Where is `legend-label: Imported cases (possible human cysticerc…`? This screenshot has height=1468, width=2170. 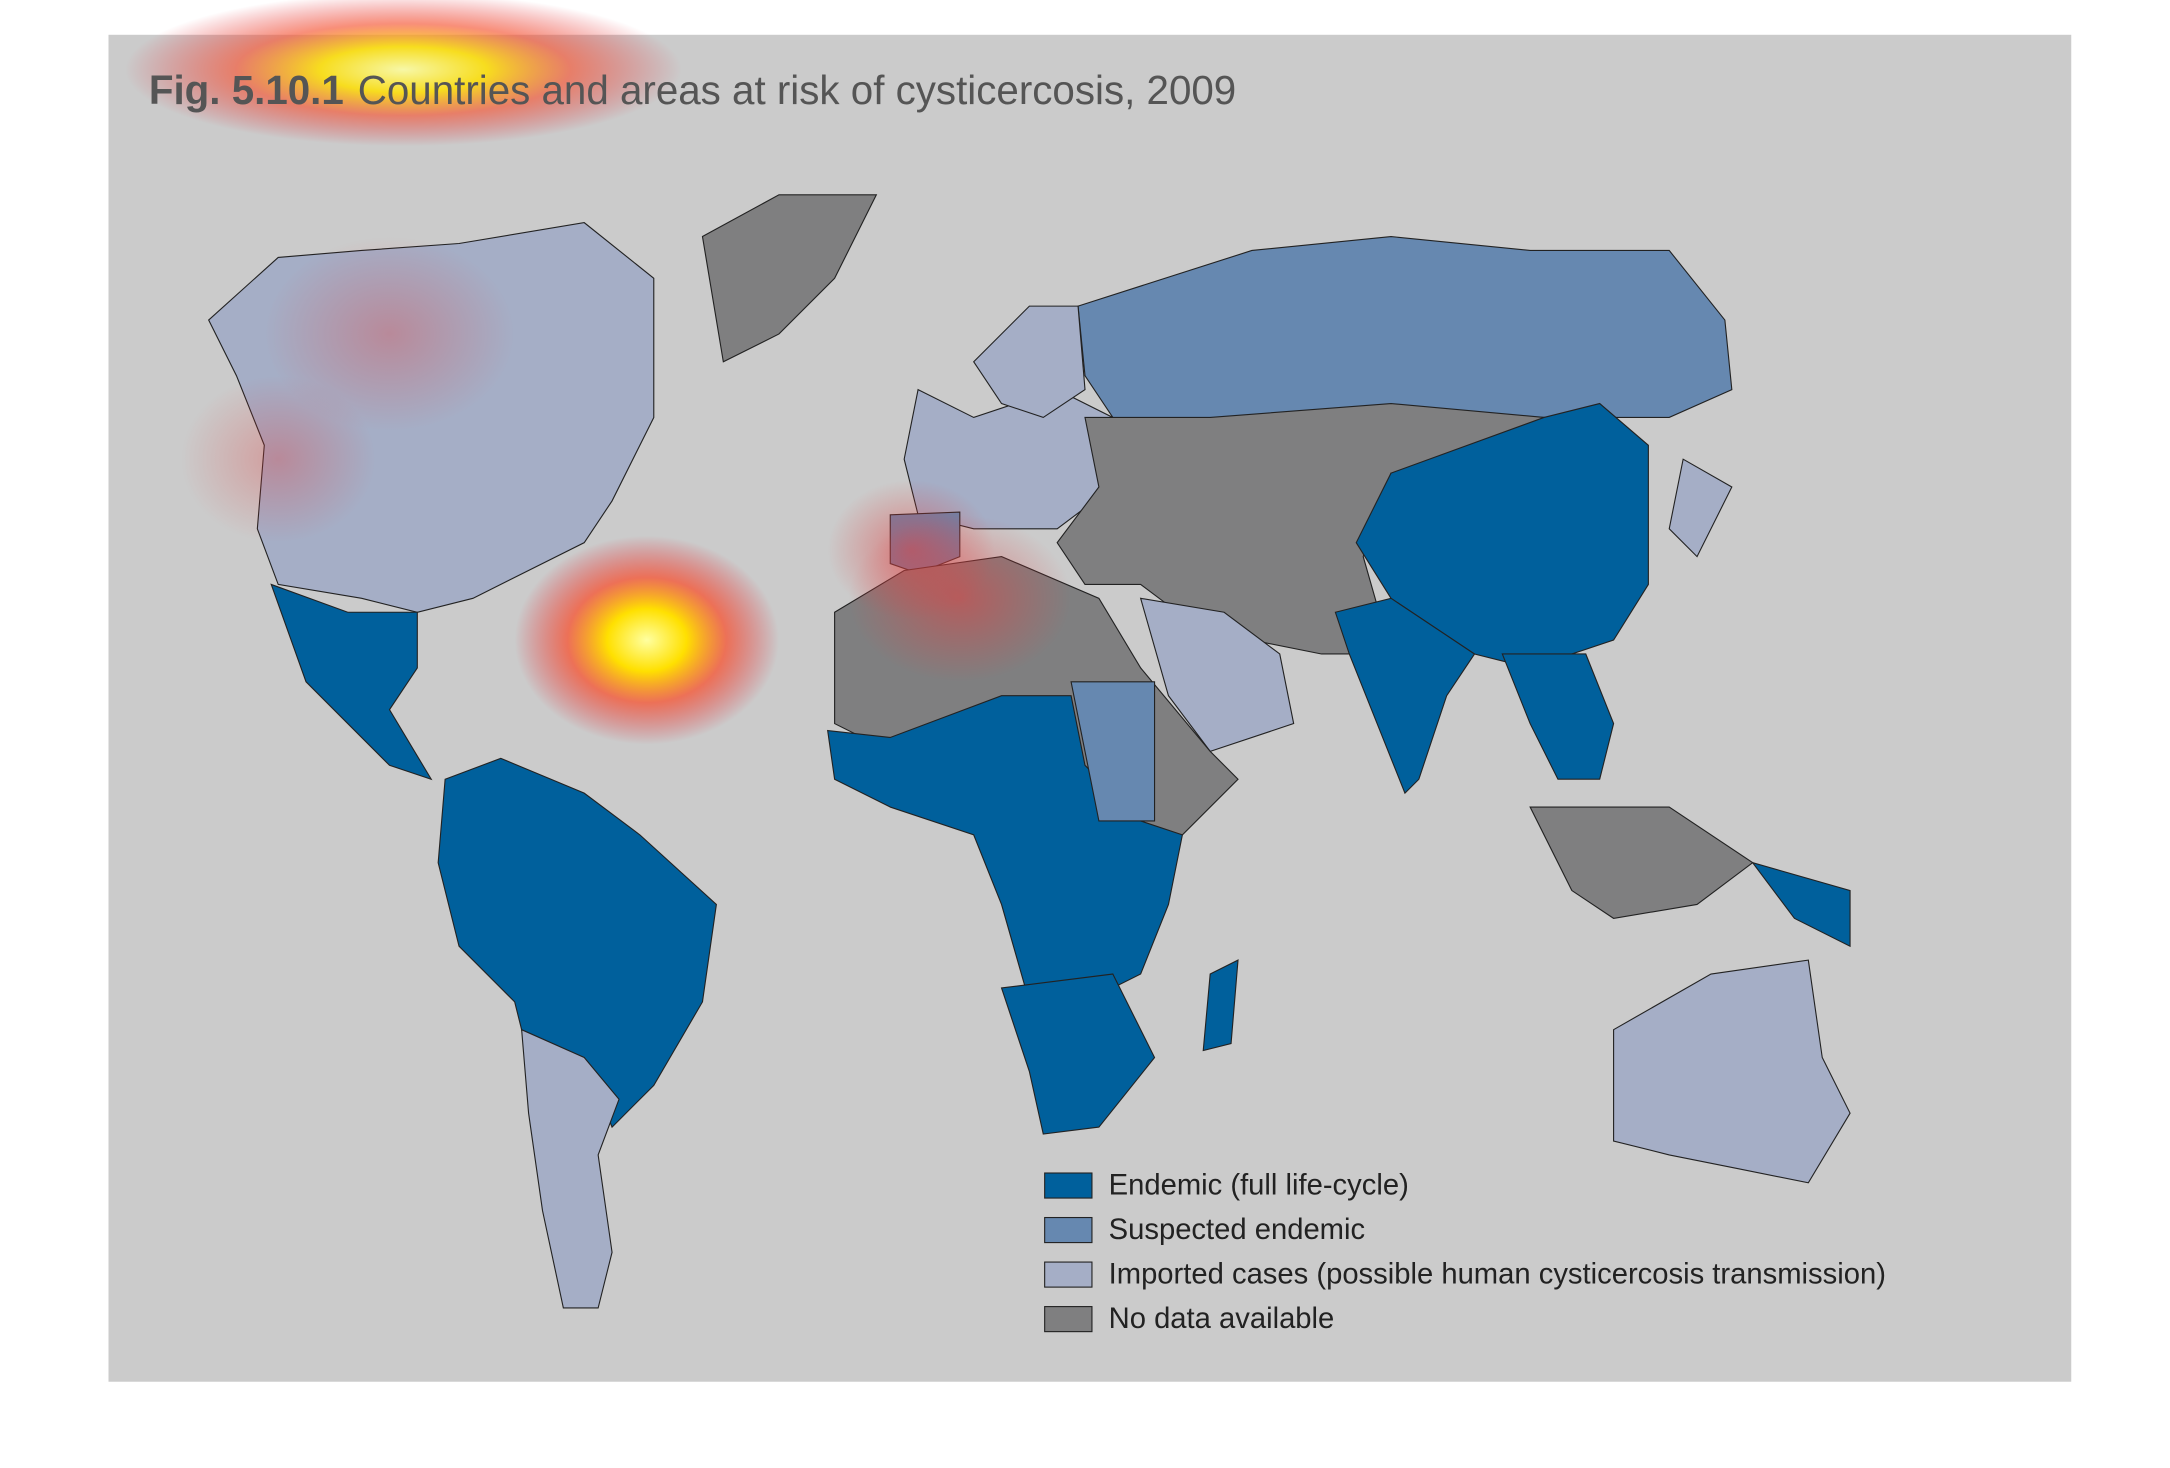 legend-label: Imported cases (possible human cysticerc… is located at coordinates (1497, 1275).